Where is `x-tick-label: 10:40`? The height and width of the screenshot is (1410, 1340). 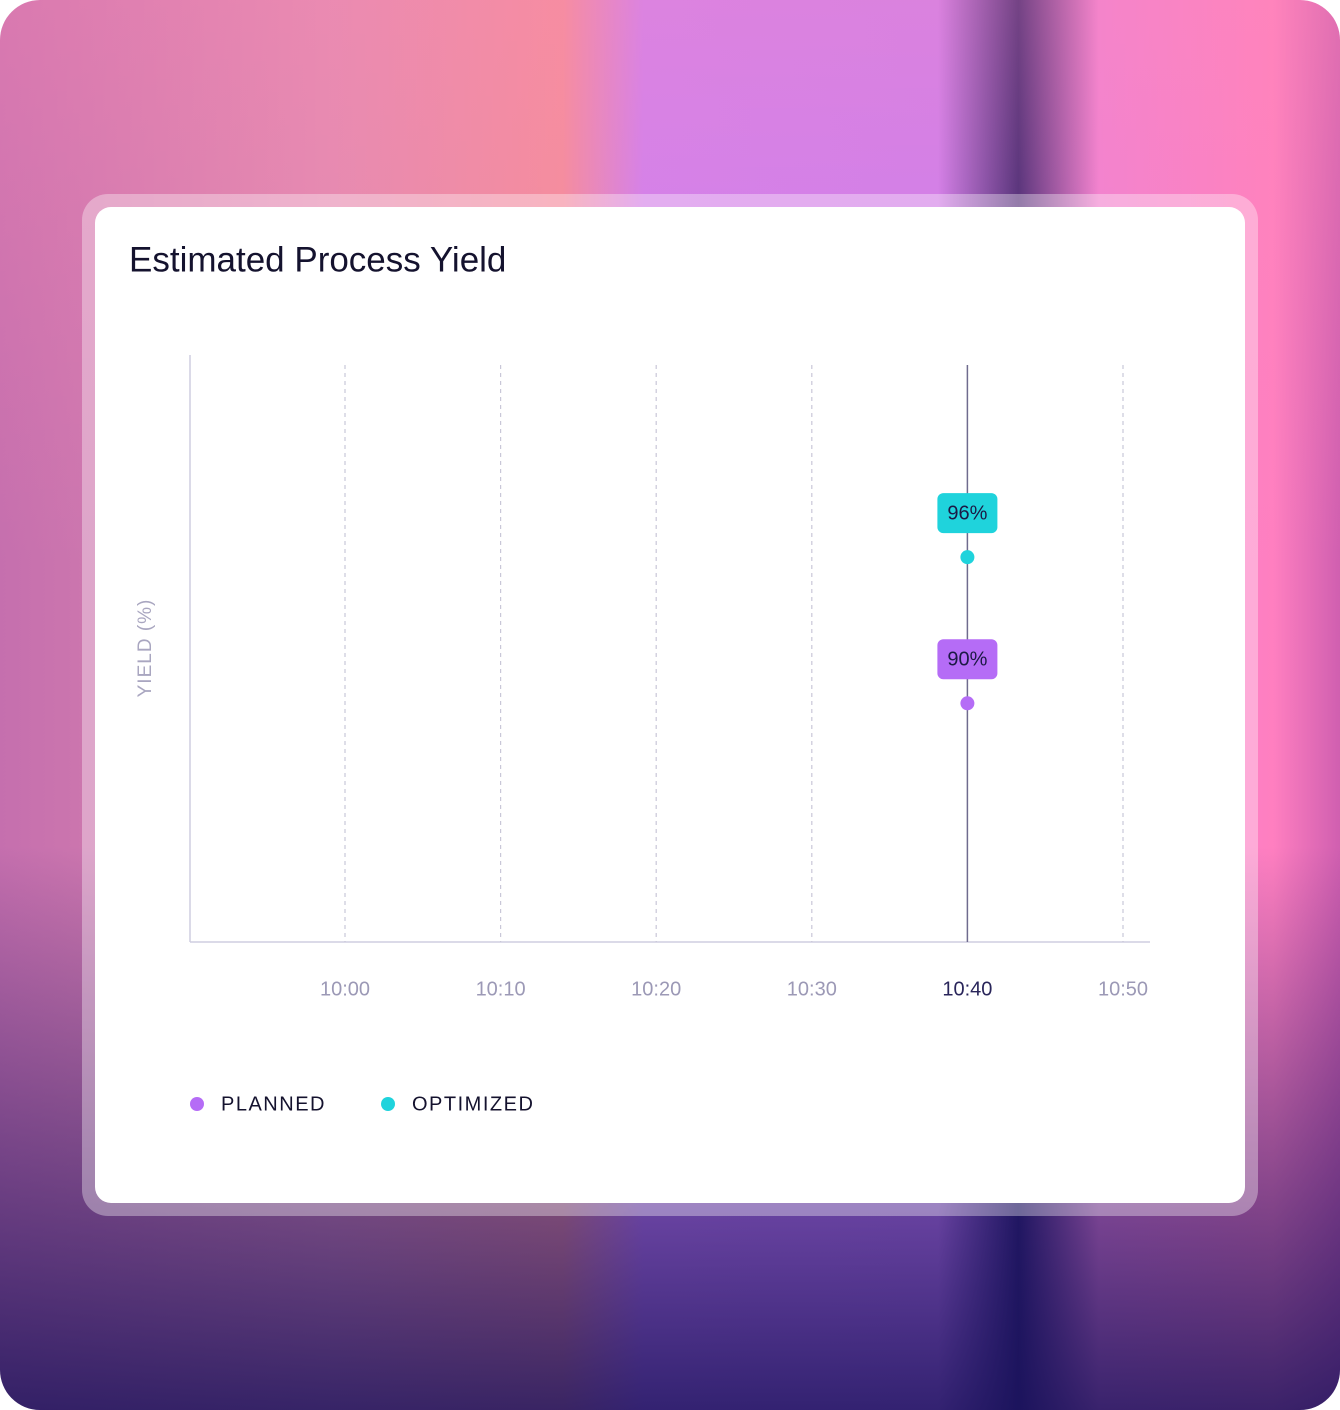 x-tick-label: 10:40 is located at coordinates (967, 989).